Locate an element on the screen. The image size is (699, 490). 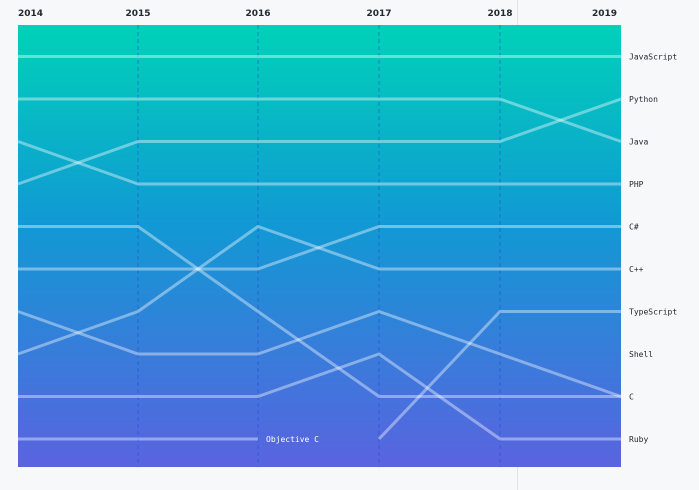
rank-label-ruby: Ruby is located at coordinates (638, 439).